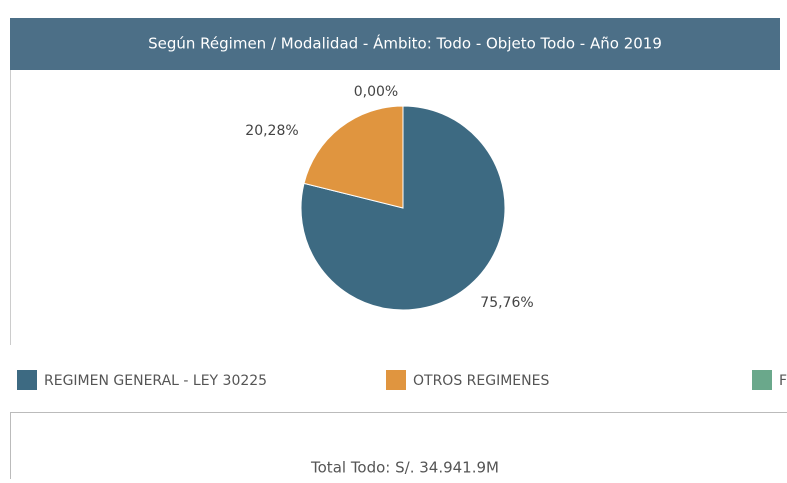  What do you see at coordinates (404, 468) in the screenshot?
I see `total-label: Total Todo: S/. 34.941.9M` at bounding box center [404, 468].